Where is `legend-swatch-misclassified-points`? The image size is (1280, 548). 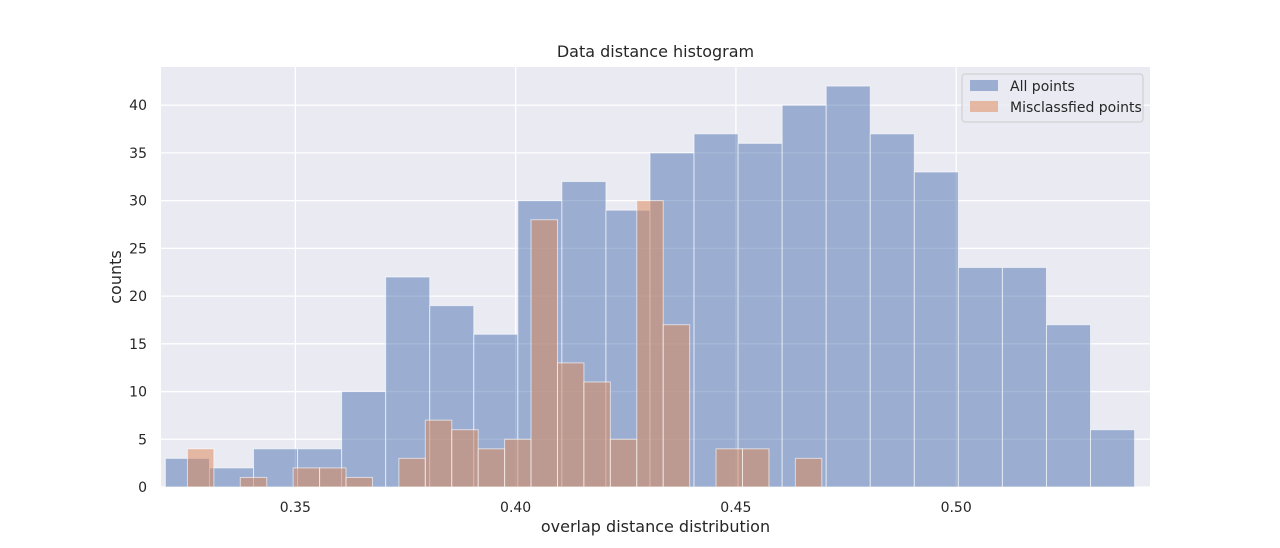
legend-swatch-misclassified-points is located at coordinates (984, 106).